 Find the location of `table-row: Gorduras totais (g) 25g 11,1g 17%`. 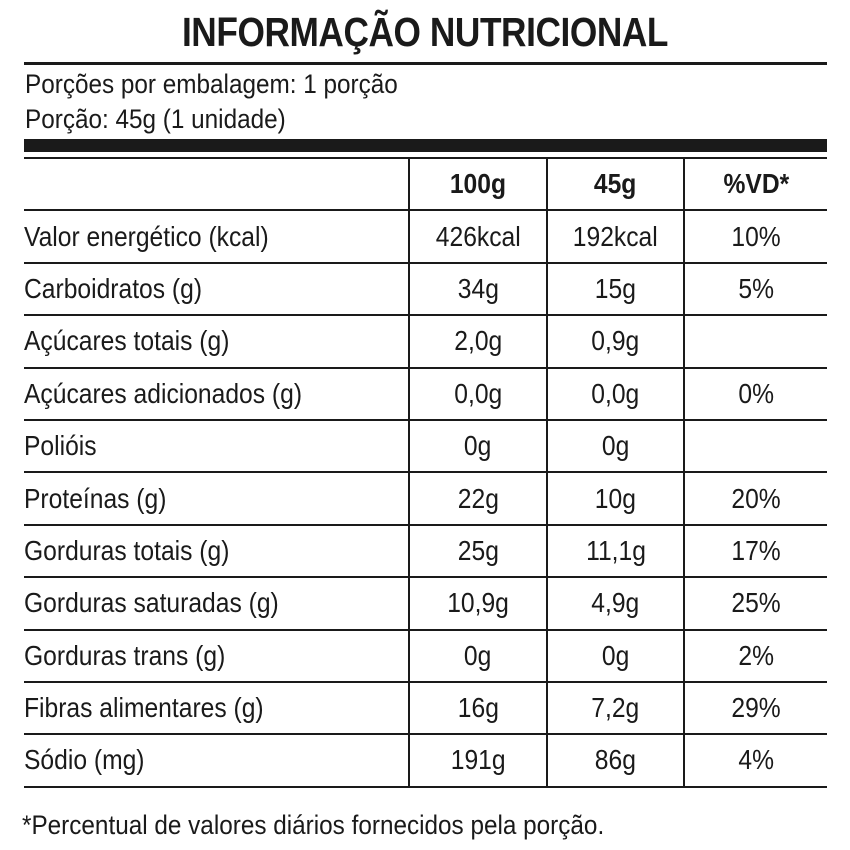

table-row: Gorduras totais (g) 25g 11,1g 17% is located at coordinates (425, 551).